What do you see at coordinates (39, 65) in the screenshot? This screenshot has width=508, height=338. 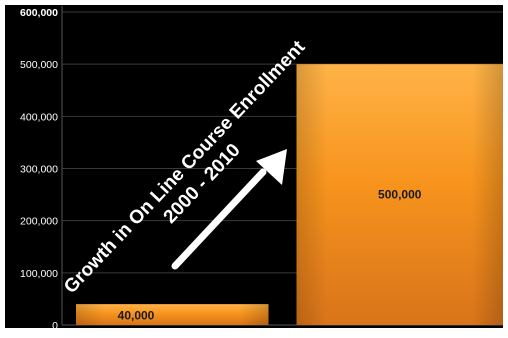 I see `y-tick-label: 500,000` at bounding box center [39, 65].